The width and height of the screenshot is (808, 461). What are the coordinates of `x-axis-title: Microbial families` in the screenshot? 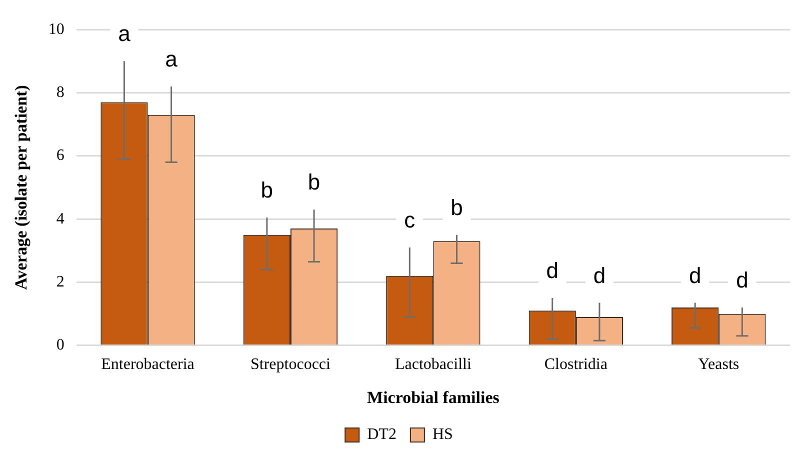 It's located at (433, 398).